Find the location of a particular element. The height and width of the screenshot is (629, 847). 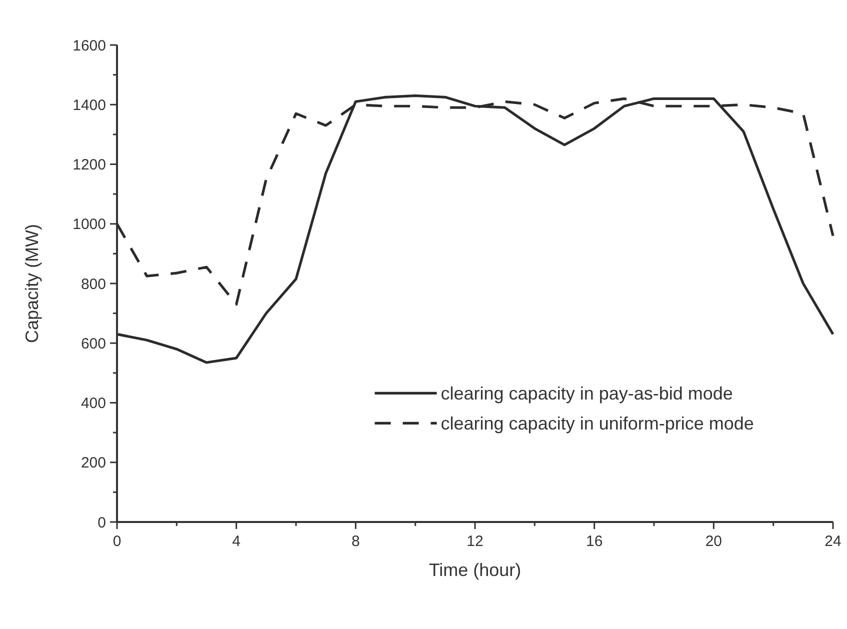

y-tick-label: 1000 is located at coordinates (89, 225).